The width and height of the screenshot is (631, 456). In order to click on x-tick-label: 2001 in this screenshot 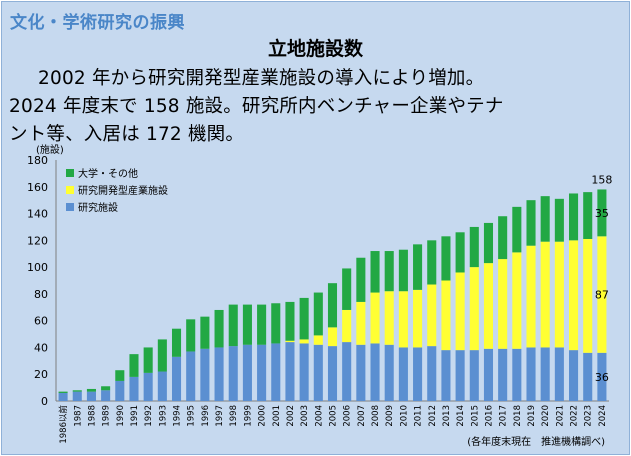, I will do `click(277, 416)`.